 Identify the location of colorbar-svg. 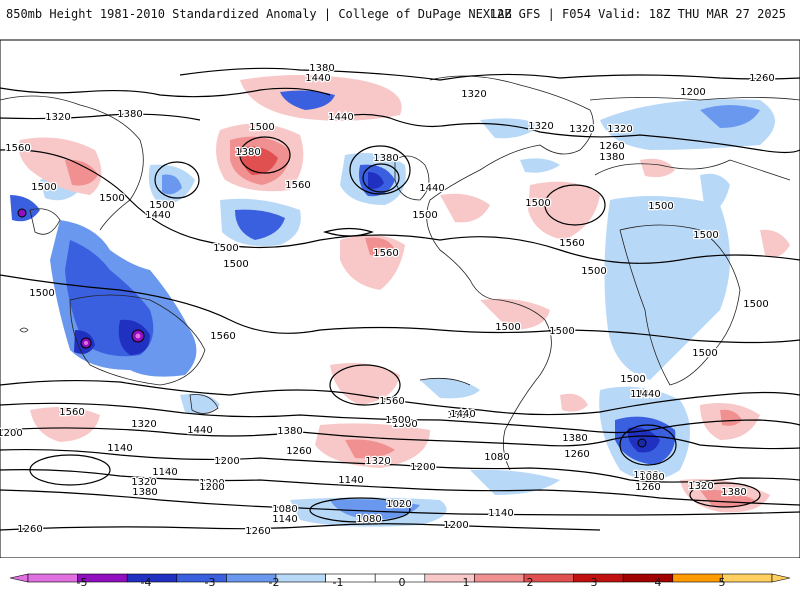
(400, 578).